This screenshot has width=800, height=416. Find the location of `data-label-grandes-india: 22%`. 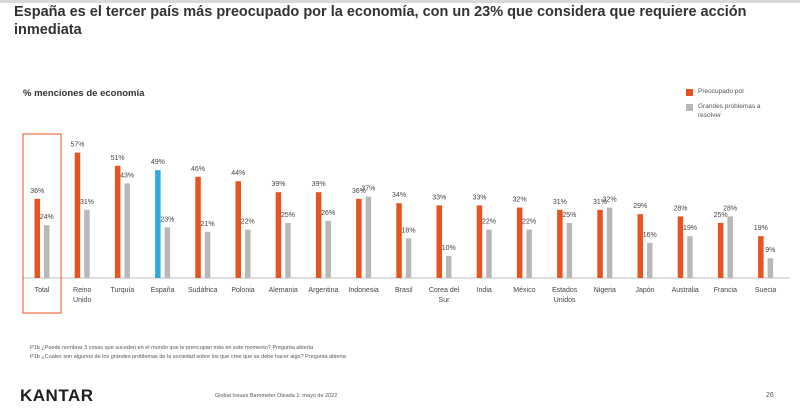

data-label-grandes-india: 22% is located at coordinates (489, 222).